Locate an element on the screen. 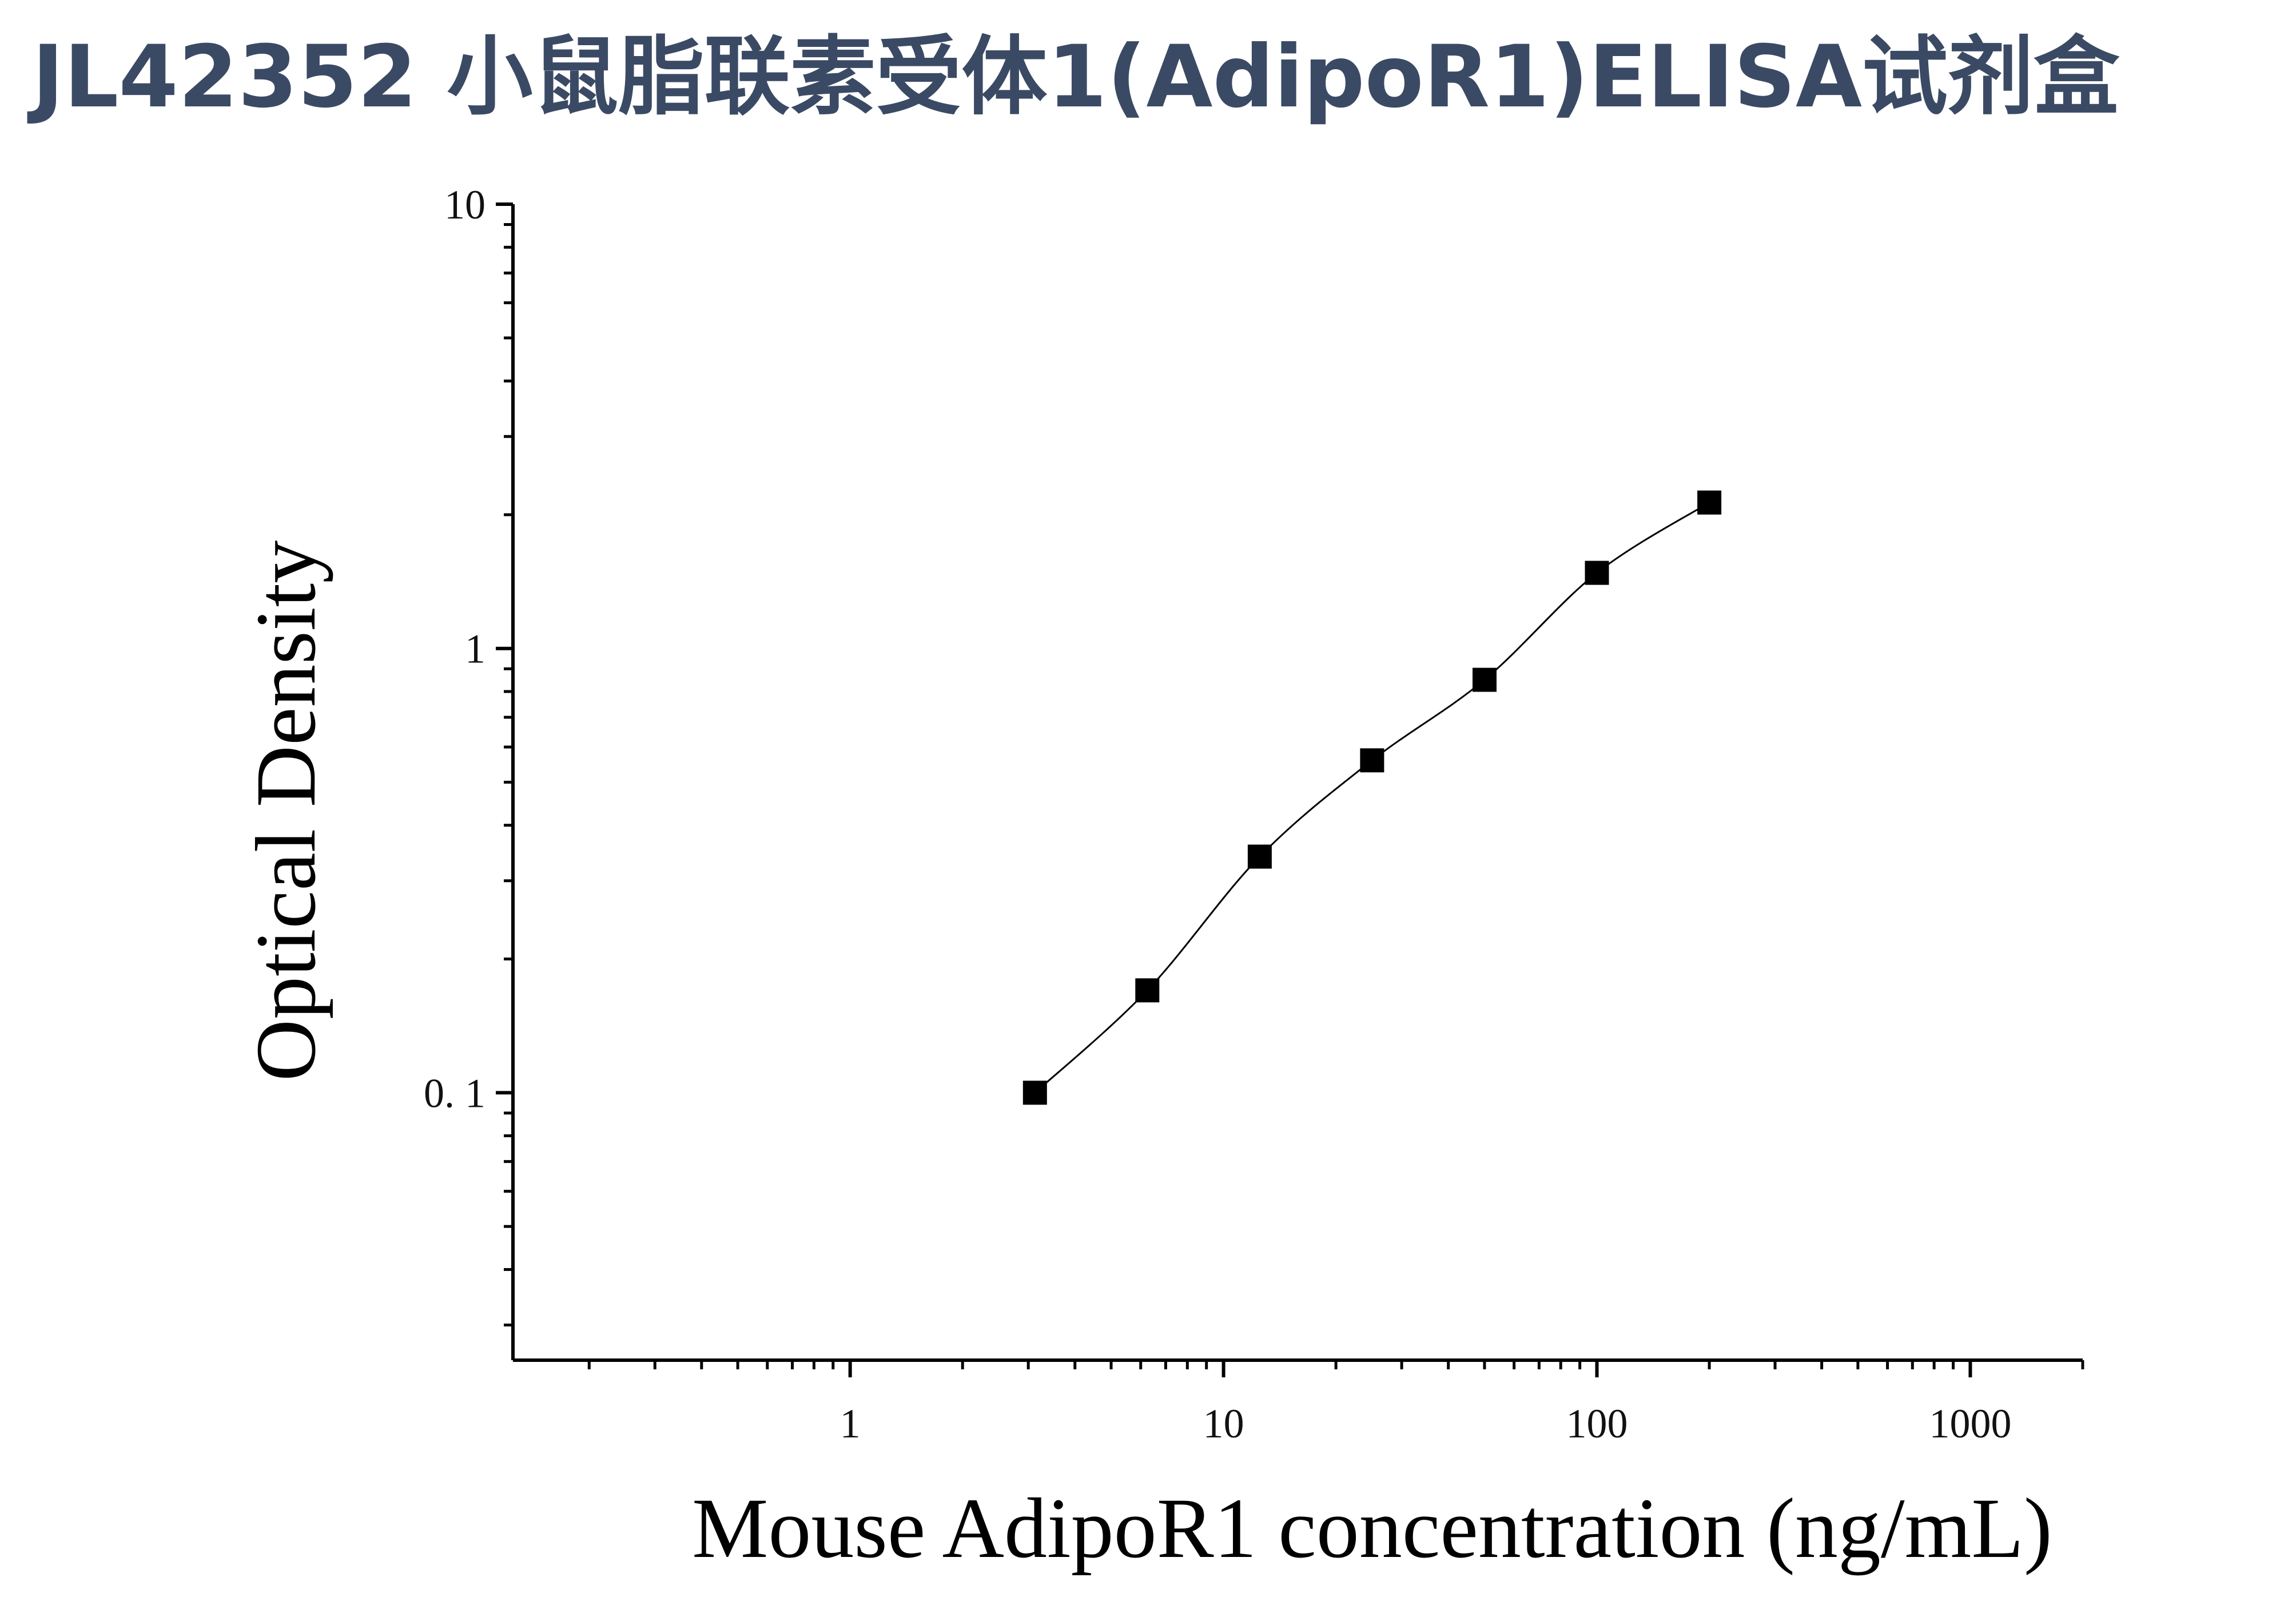 This screenshot has height=1605, width=2296. data-points is located at coordinates (1372, 797).